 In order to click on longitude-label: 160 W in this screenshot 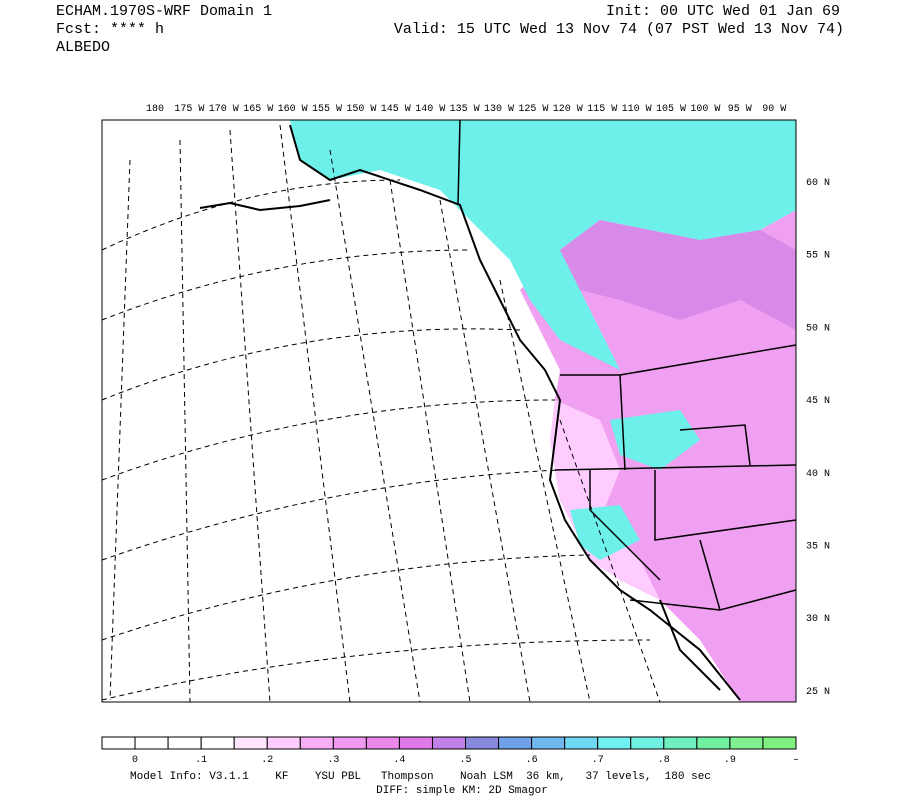, I will do `click(293, 109)`.